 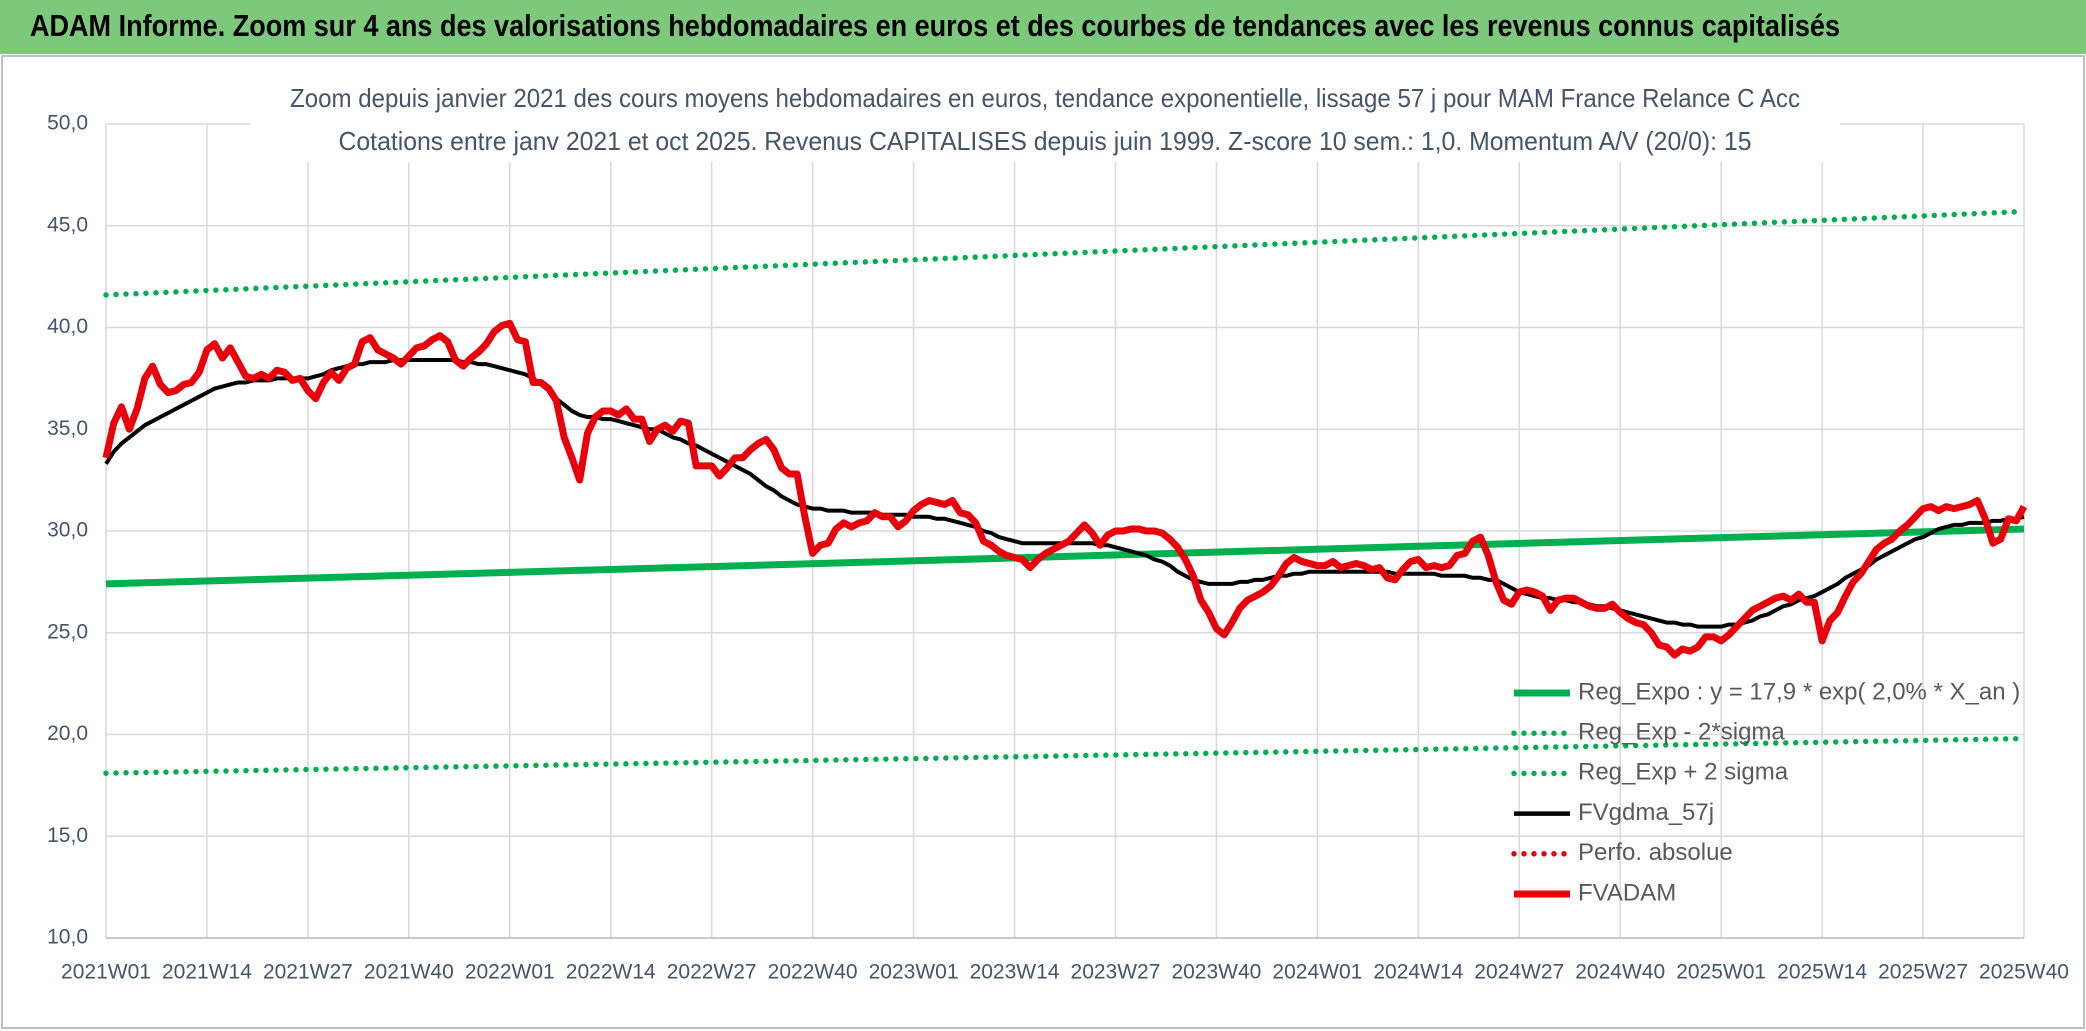 I want to click on legend-label: Reg_Exp - 2*sigma, so click(x=1681, y=732).